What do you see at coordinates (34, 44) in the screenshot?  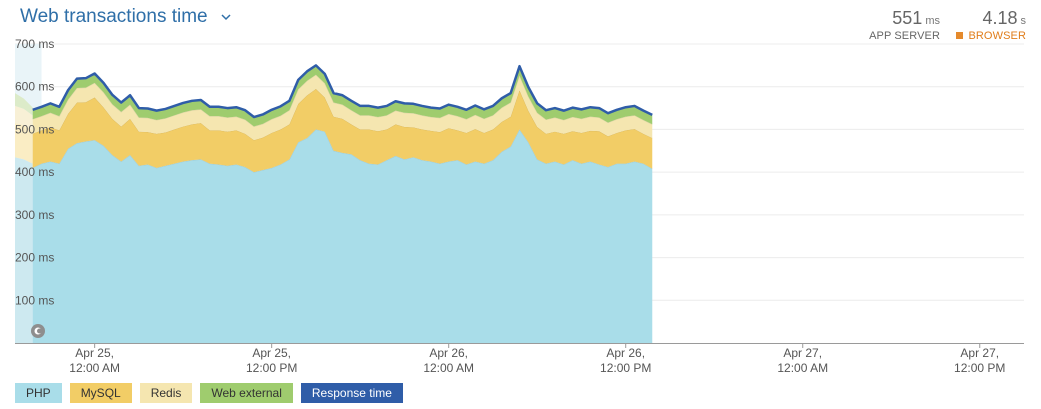 I see `y-tick-label: 700 ms` at bounding box center [34, 44].